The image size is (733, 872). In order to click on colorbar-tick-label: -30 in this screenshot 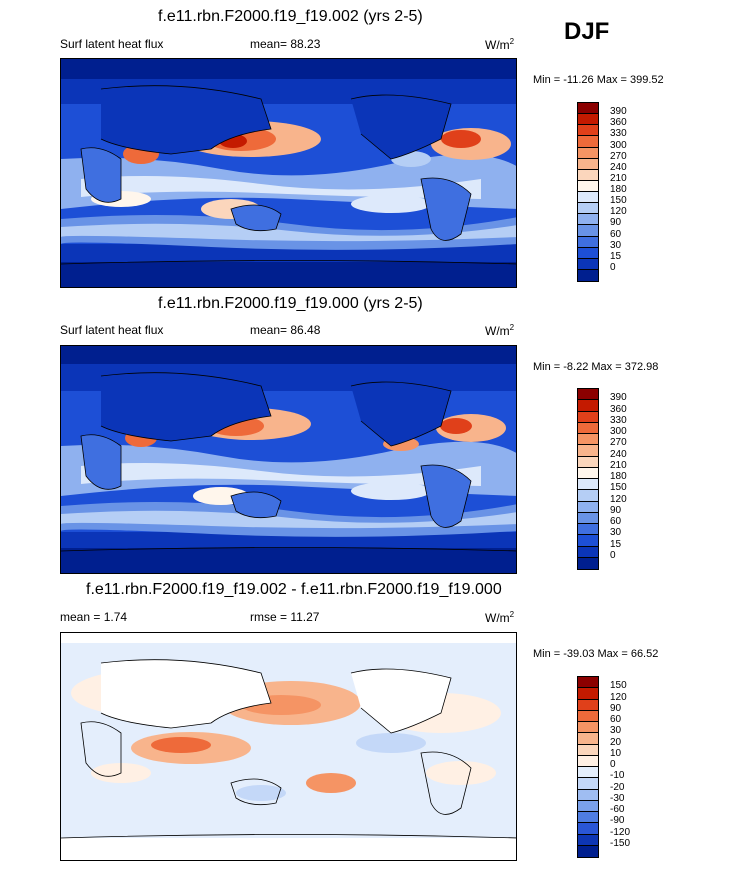, I will do `click(617, 798)`.